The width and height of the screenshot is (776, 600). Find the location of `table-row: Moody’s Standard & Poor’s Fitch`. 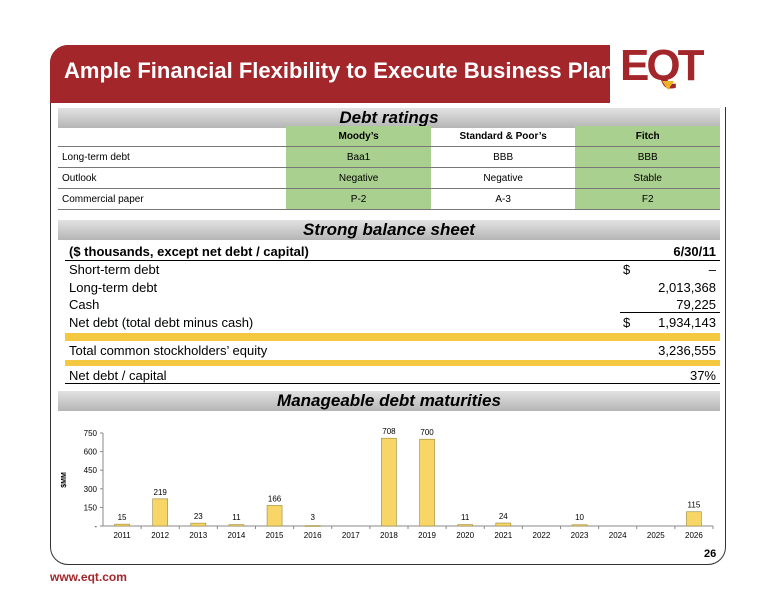

table-row: Moody’s Standard & Poor’s Fitch is located at coordinates (389, 136).